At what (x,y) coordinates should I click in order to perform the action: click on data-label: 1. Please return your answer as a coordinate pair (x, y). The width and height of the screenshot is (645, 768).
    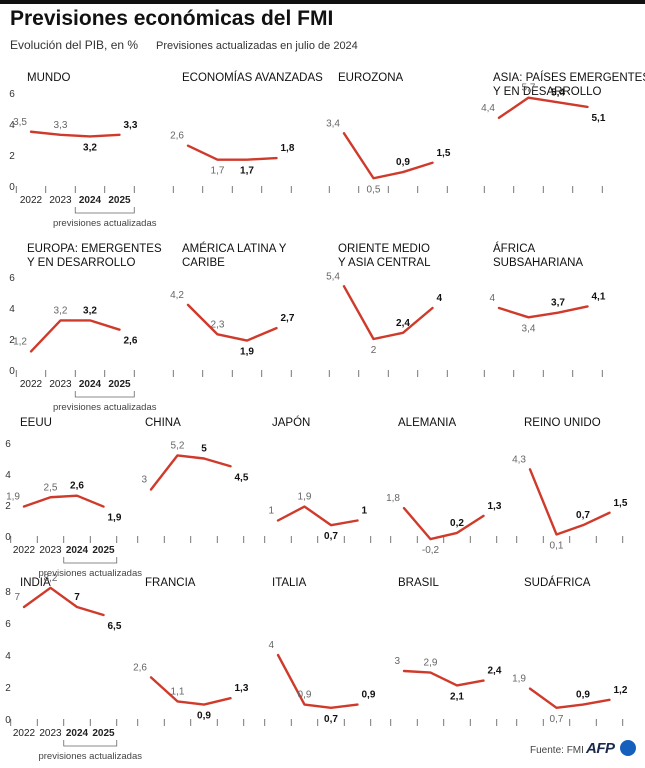
    Looking at the image, I should click on (365, 511).